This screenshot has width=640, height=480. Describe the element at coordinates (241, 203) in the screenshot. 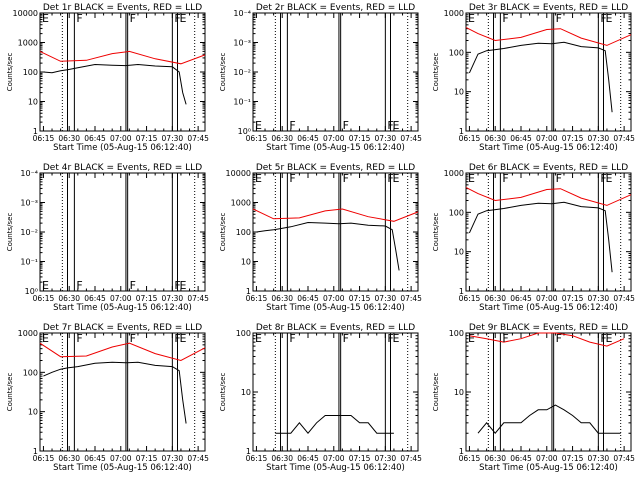

I see `y-tick-label: 1000` at that location.